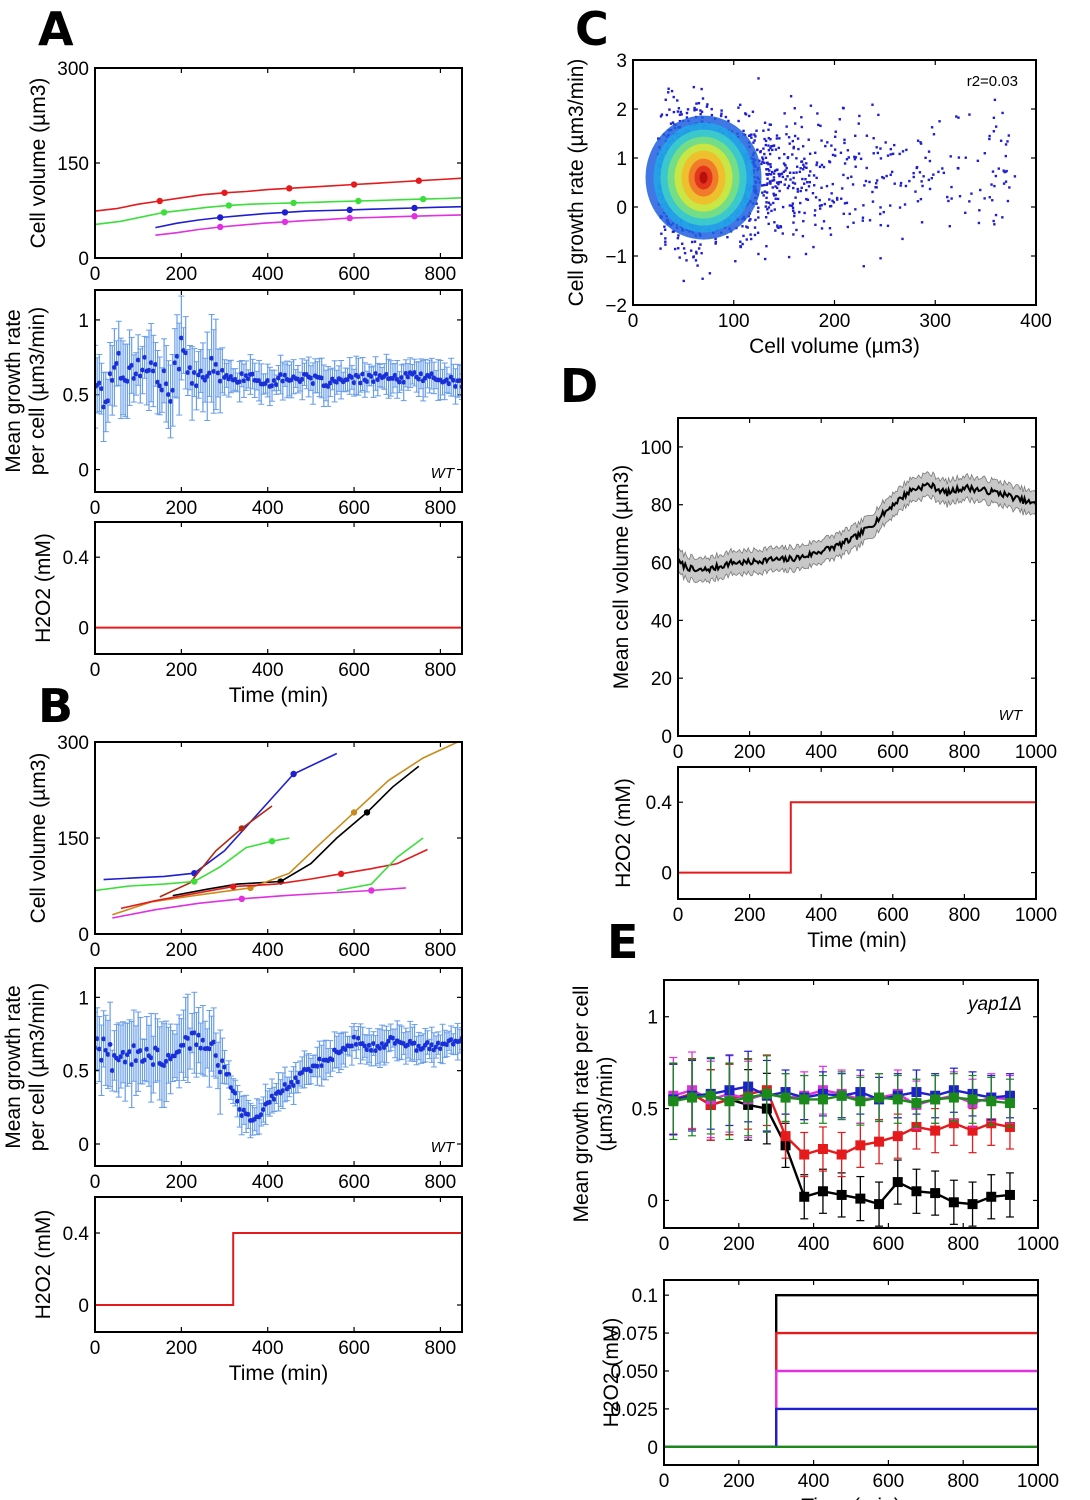 Image resolution: width=1090 pixels, height=1500 pixels. What do you see at coordinates (1036, 321) in the screenshot?
I see `x-tick-label: 400` at bounding box center [1036, 321].